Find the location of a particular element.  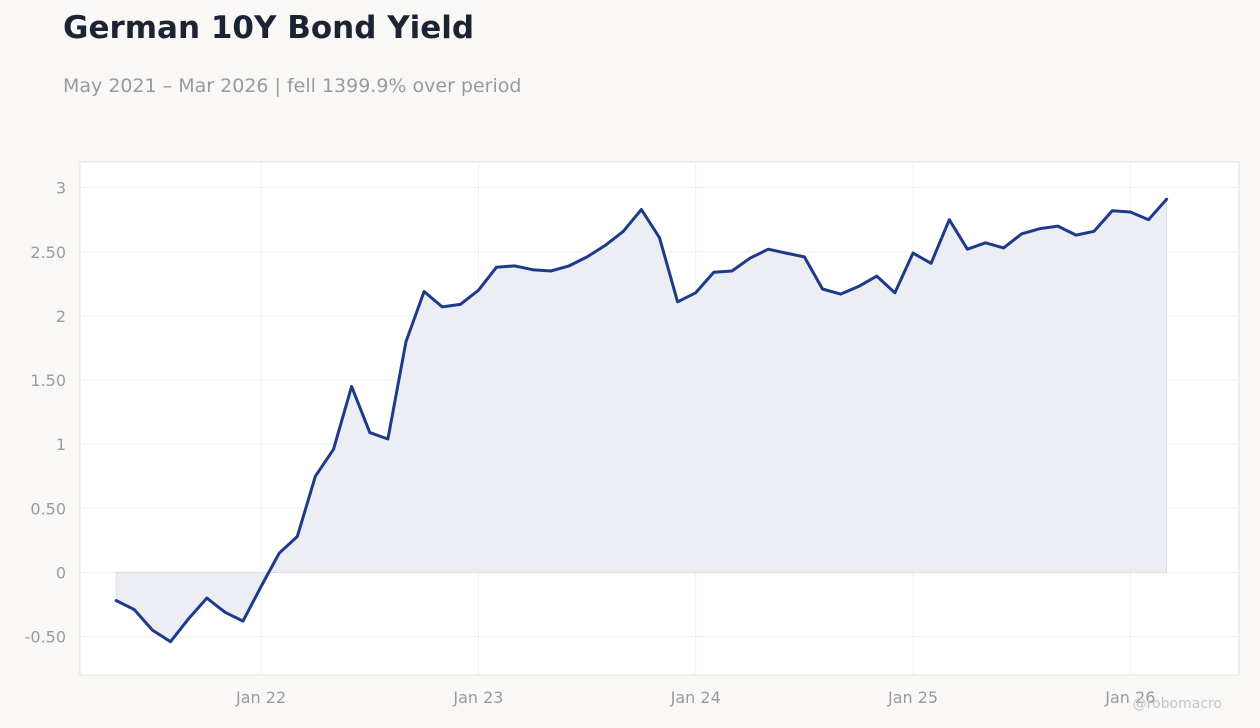

y-tick-label: 1 is located at coordinates (61, 444).